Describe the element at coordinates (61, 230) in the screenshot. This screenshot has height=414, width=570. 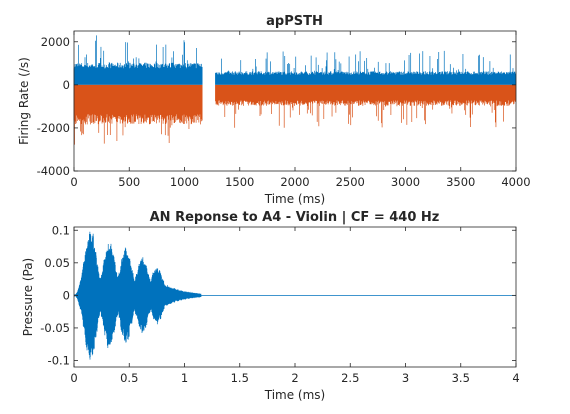
I see `y-tick-label: 0.1` at that location.